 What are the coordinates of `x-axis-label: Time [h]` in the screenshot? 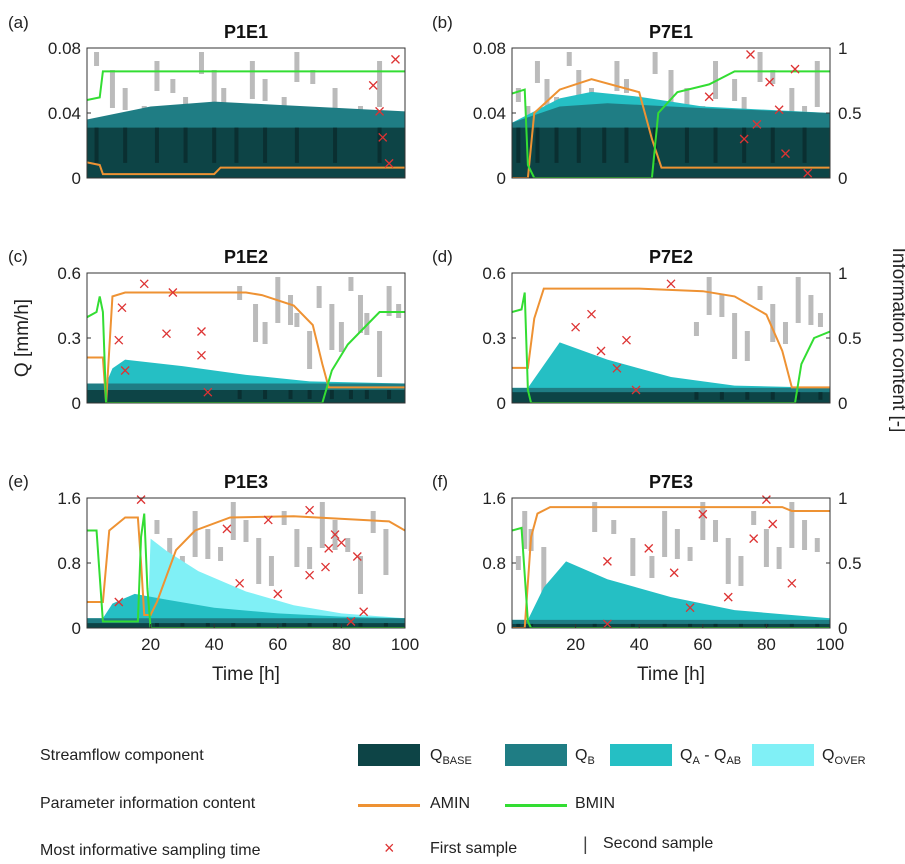 It's located at (246, 674).